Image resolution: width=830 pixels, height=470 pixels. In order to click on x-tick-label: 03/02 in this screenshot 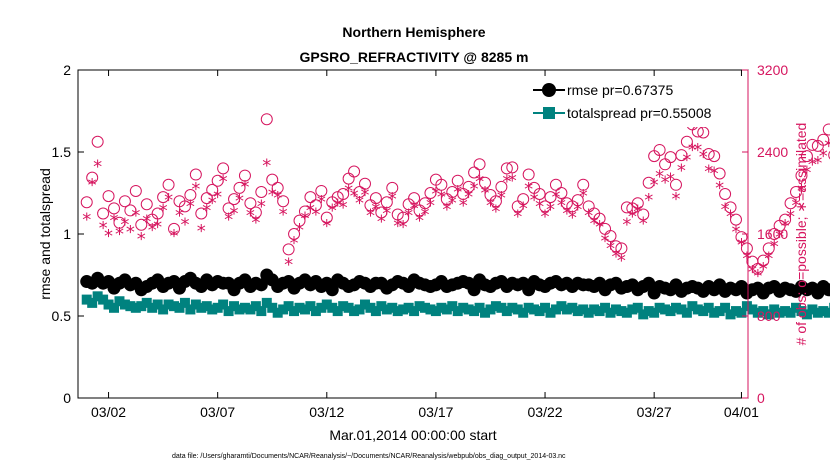, I will do `click(108, 412)`.